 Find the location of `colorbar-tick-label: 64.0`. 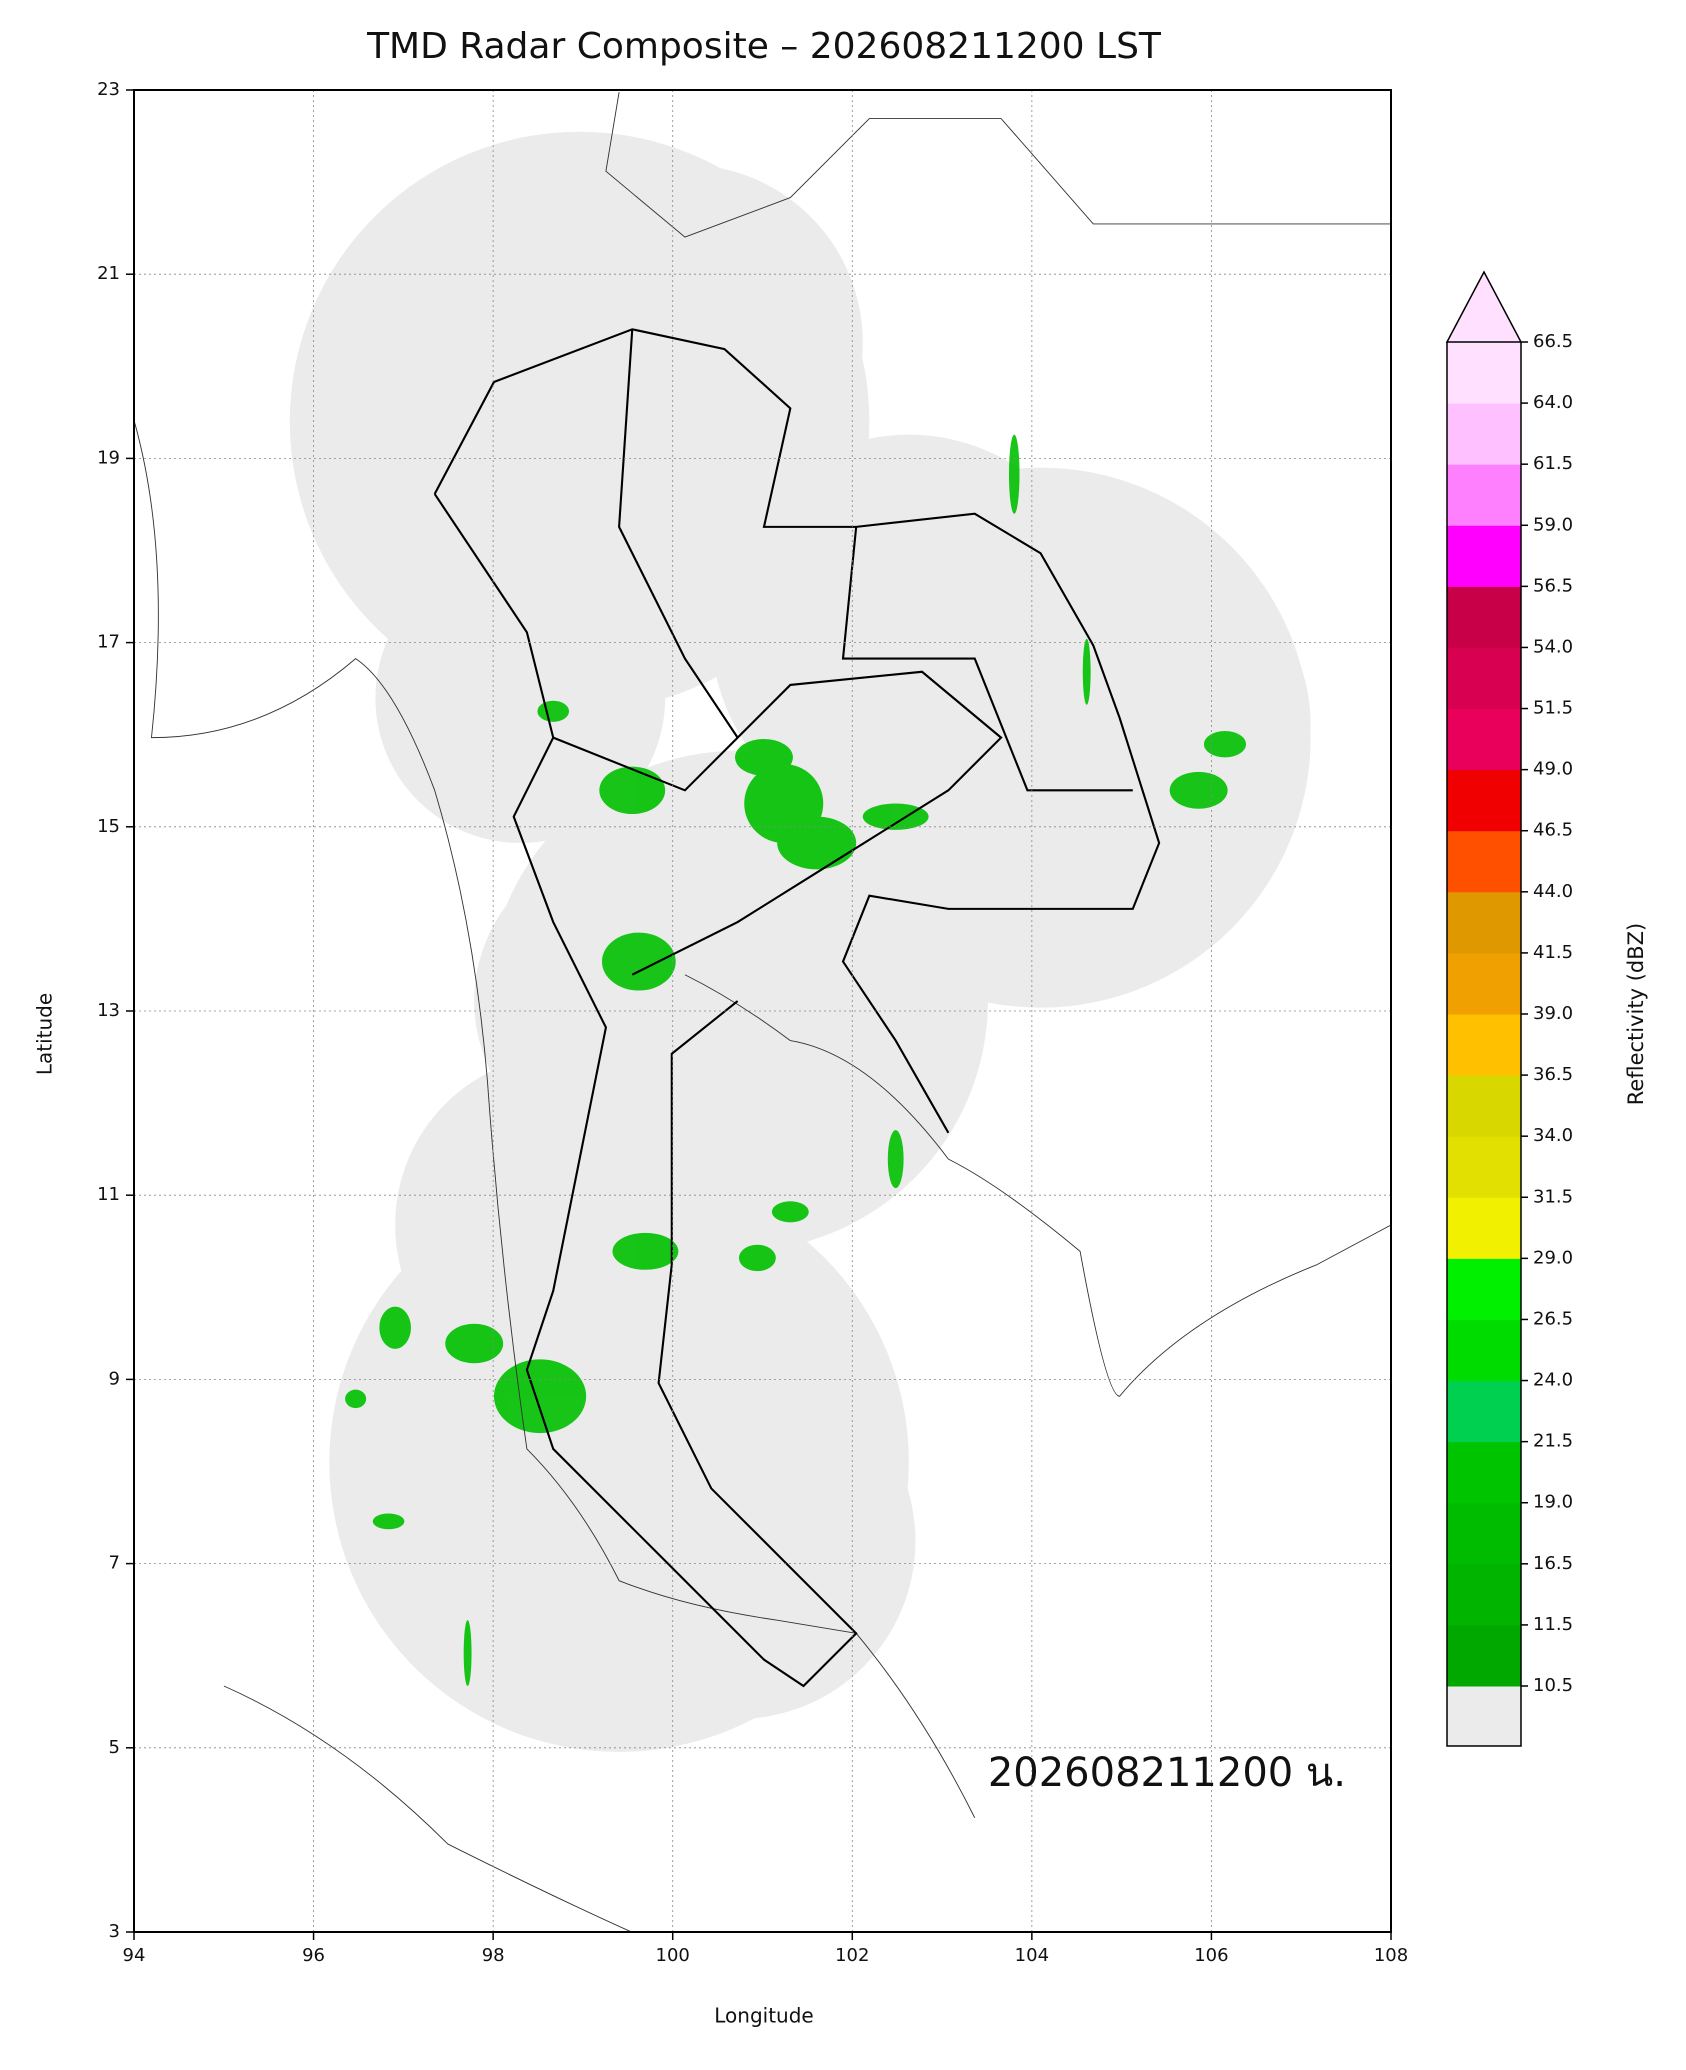

colorbar-tick-label: 64.0 is located at coordinates (1553, 402).